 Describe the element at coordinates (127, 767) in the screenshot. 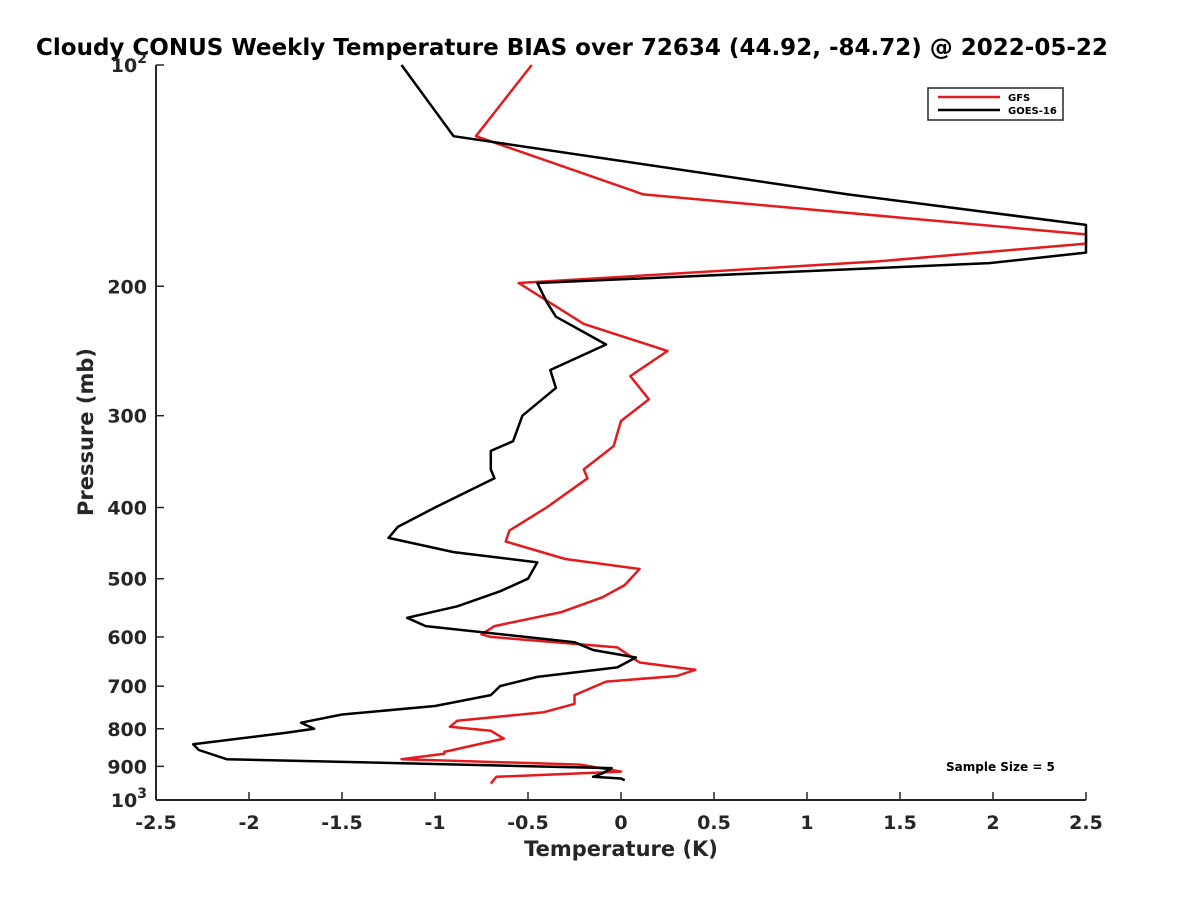

I see `y-tick-label: 900` at that location.